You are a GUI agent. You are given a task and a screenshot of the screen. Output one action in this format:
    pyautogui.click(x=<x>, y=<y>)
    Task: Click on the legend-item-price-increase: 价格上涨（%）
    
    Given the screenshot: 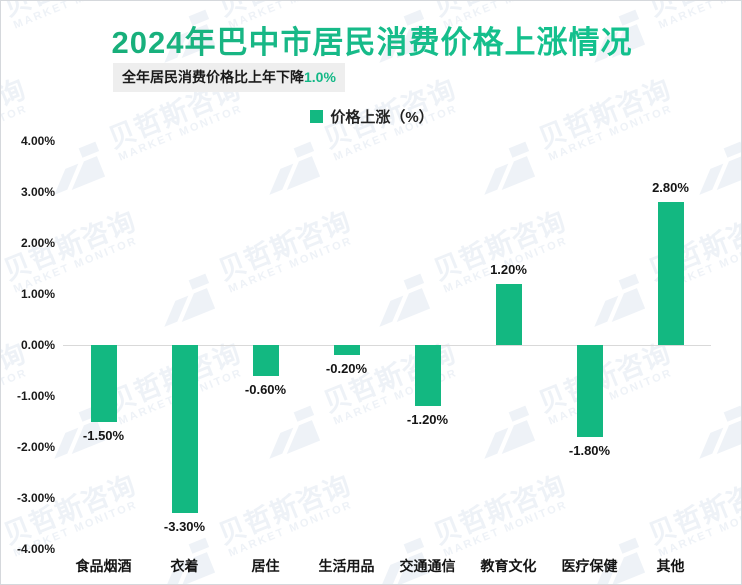 What is the action you would take?
    pyautogui.click(x=372, y=116)
    